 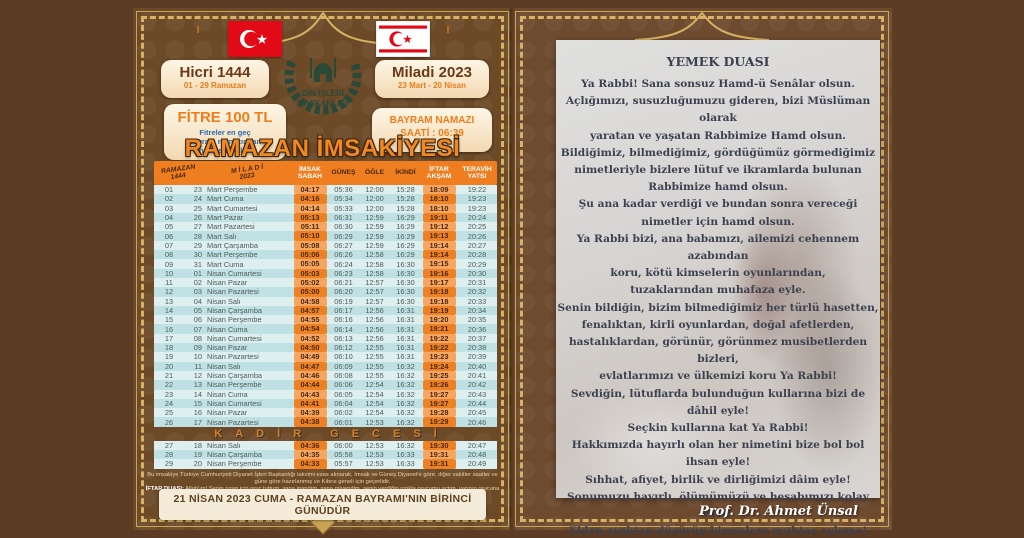 I want to click on dua-line: Seçkin kullarına kat Ya Rabbi!, so click(x=718, y=428).